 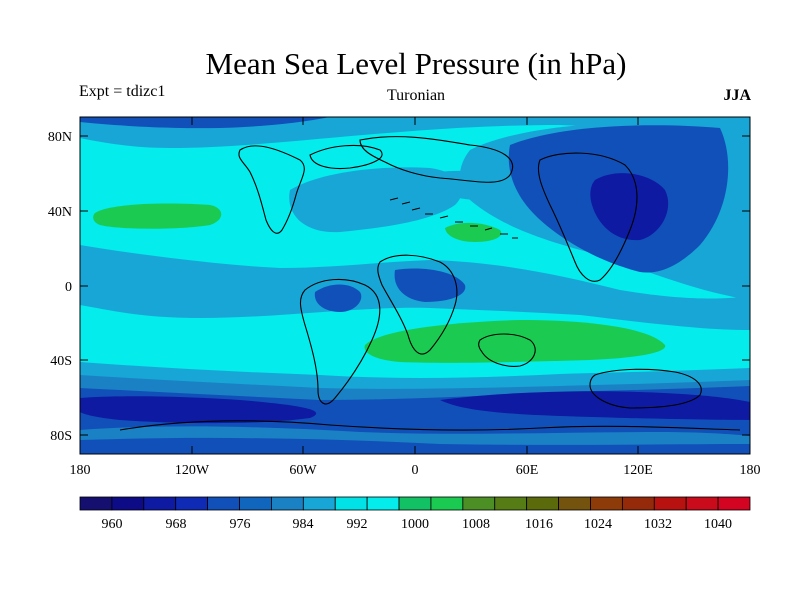 What do you see at coordinates (629, 207) in the screenshot?
I see `field-asia-deep` at bounding box center [629, 207].